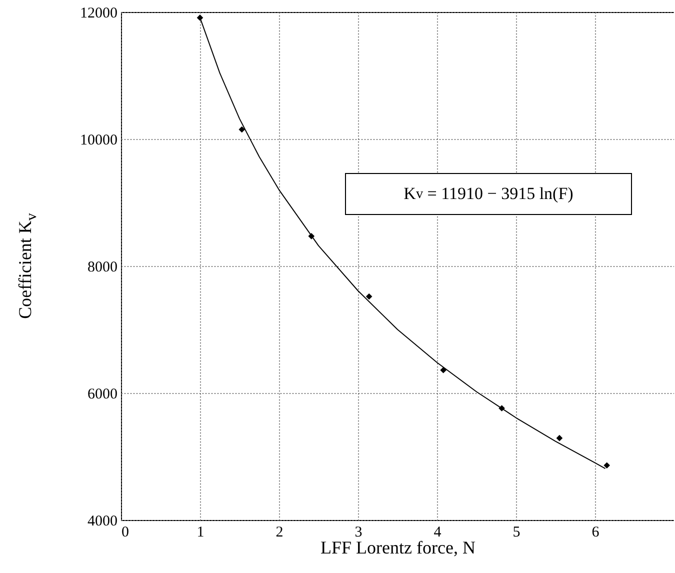 The image size is (675, 573). Describe the element at coordinates (125, 532) in the screenshot. I see `x-tick-label: 0` at that location.